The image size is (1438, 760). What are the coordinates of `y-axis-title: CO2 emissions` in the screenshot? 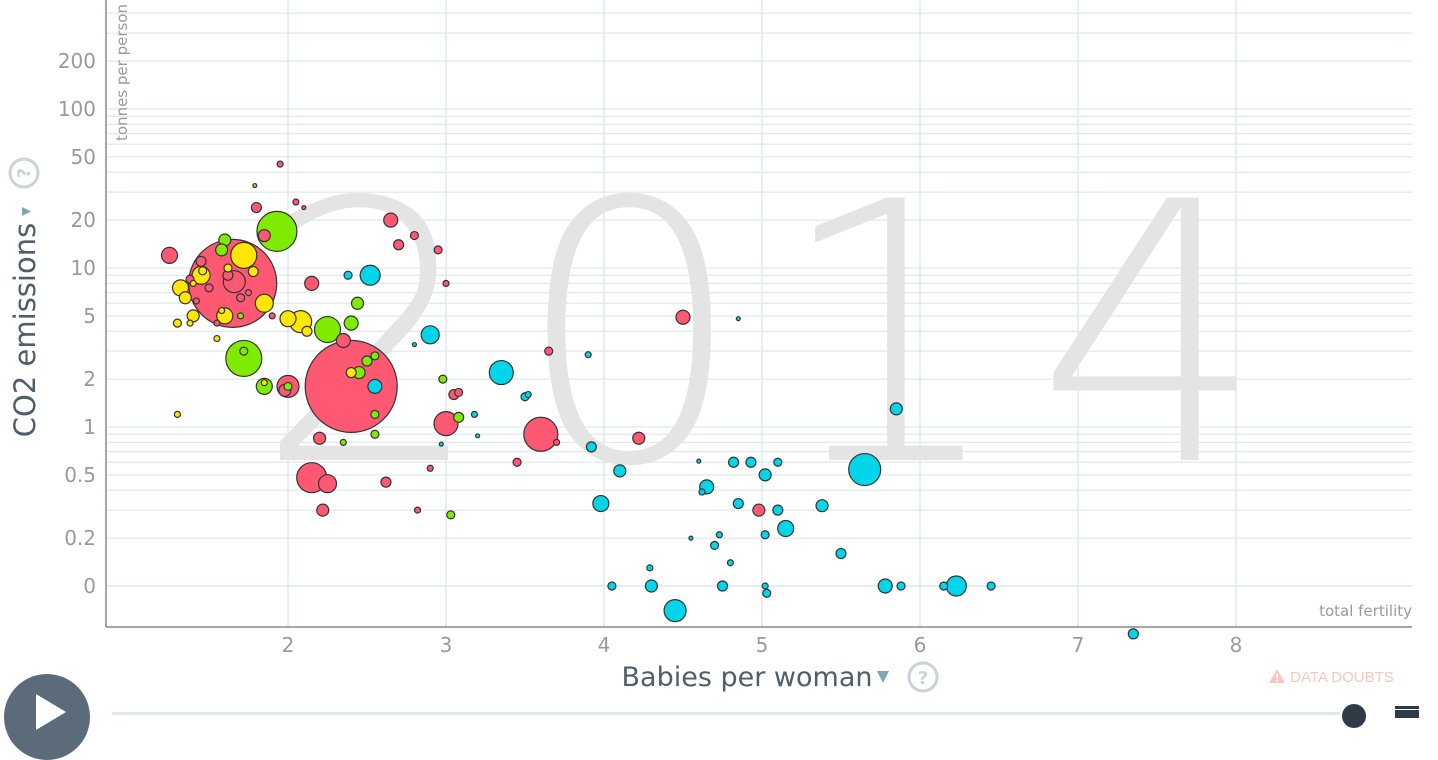 It's located at (25, 330).